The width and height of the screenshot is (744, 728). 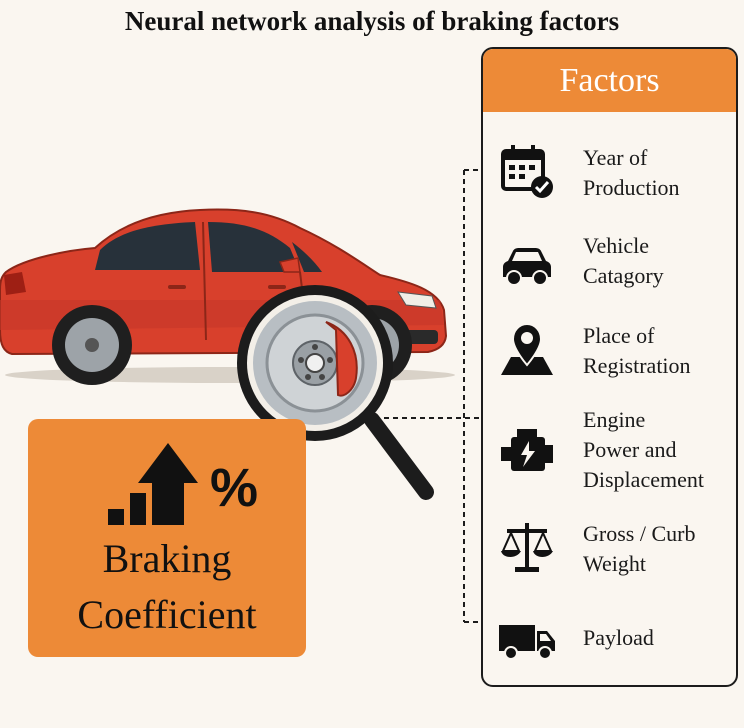 What do you see at coordinates (657, 534) in the screenshot?
I see `factor-label-line: Gross / Curb` at bounding box center [657, 534].